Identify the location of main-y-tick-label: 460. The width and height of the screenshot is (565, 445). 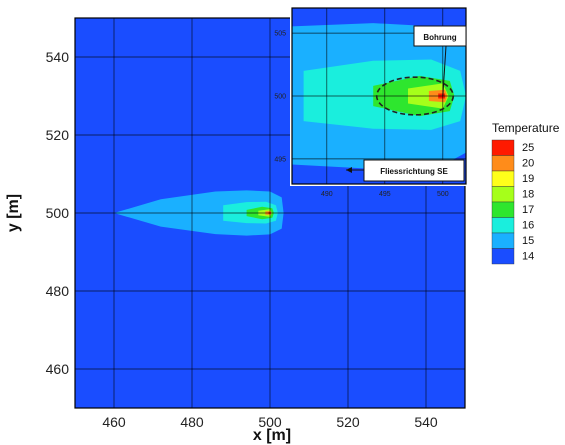
(58, 369).